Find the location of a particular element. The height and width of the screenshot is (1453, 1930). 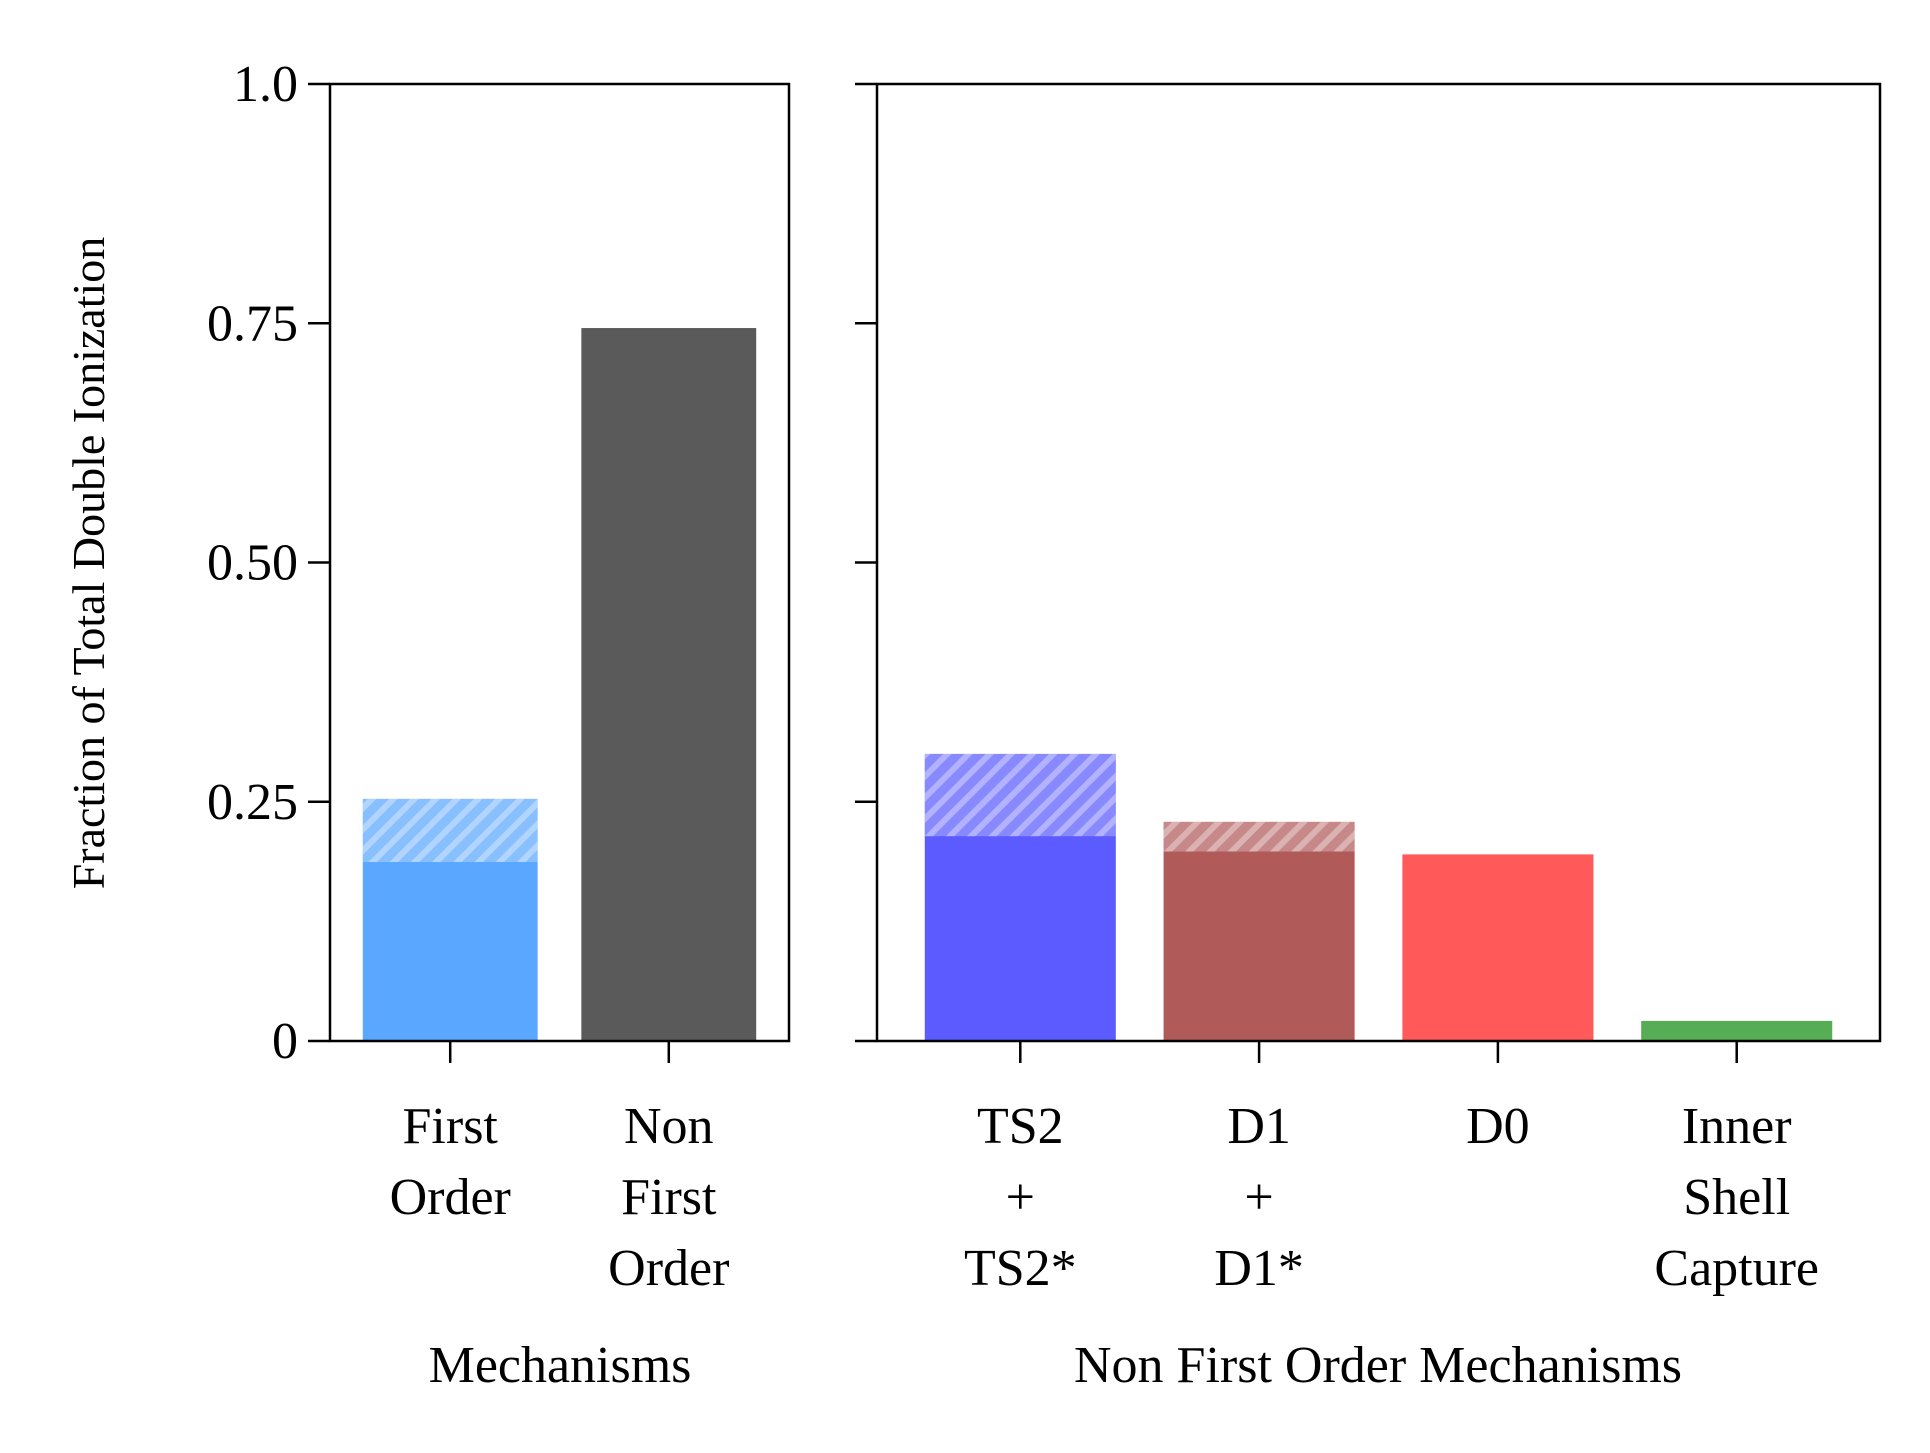

left-x-ticks: First Order Non First Order is located at coordinates (559, 1169).